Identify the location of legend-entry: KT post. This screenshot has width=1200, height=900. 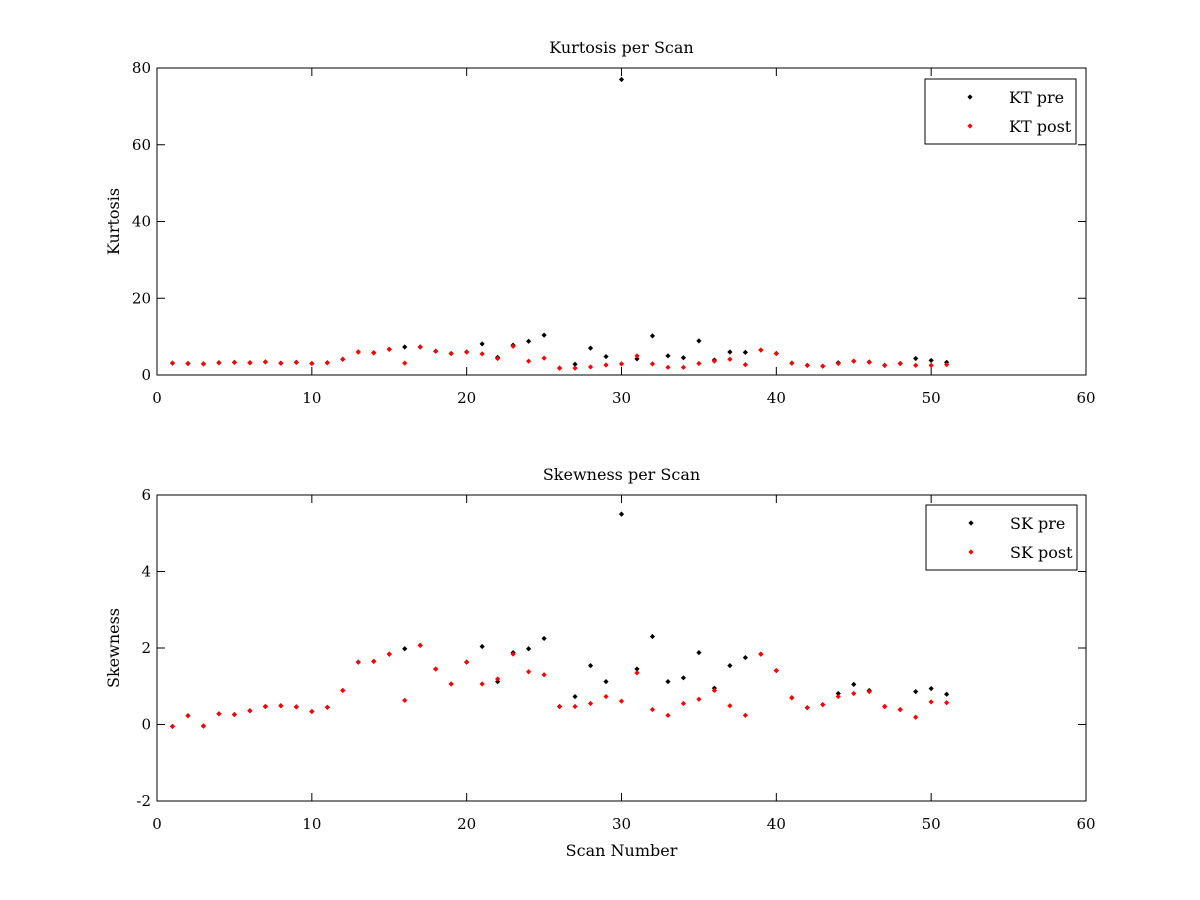
(1040, 126).